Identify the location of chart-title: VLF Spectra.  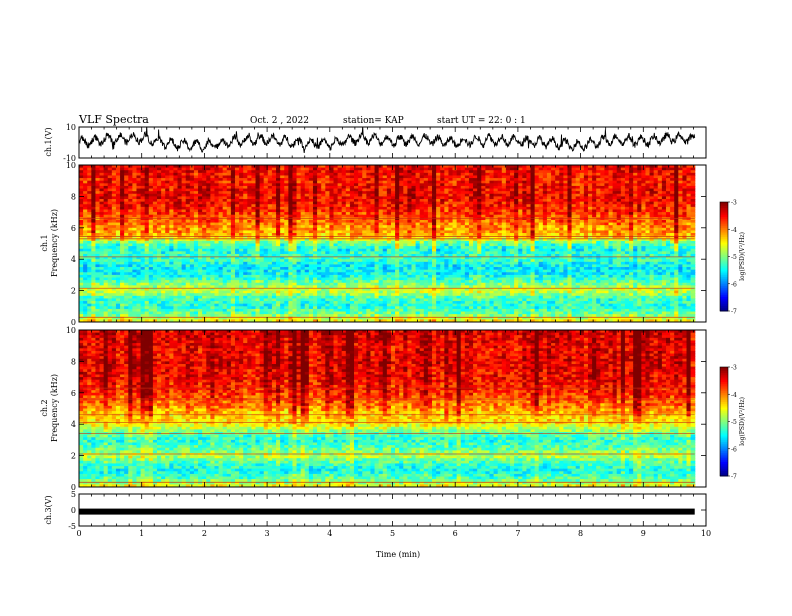
(113, 119).